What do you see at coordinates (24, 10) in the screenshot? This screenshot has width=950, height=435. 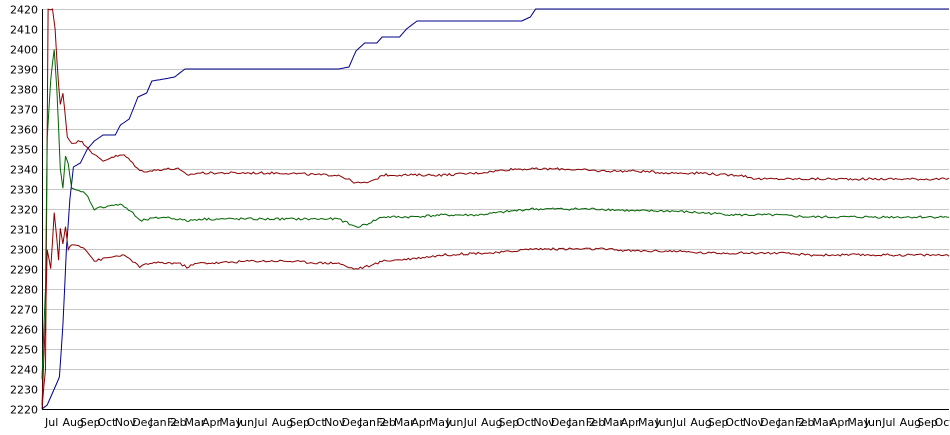 I see `y-tick-label: 2420` at bounding box center [24, 10].